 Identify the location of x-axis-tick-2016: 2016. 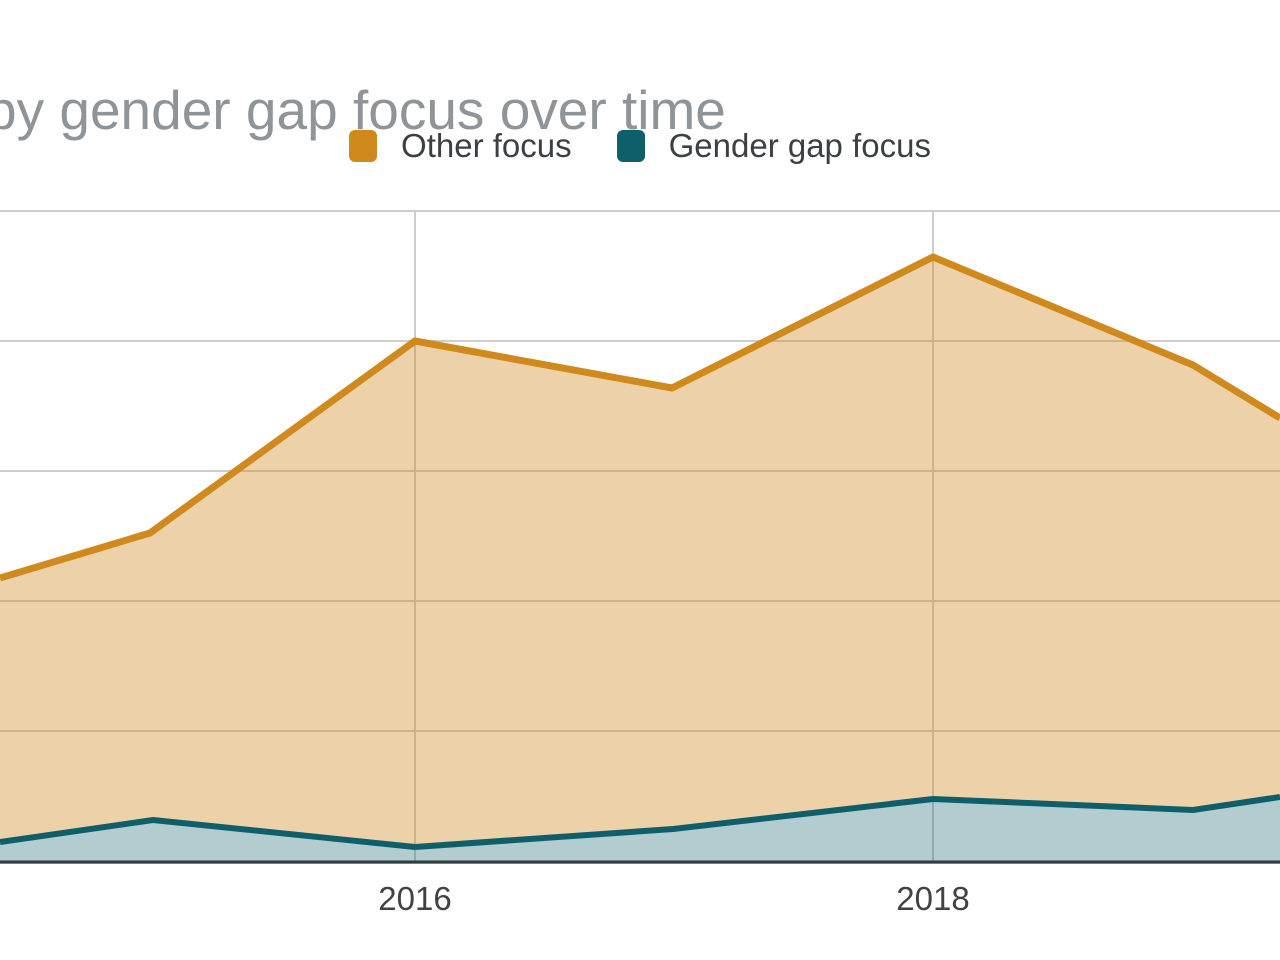
(415, 898).